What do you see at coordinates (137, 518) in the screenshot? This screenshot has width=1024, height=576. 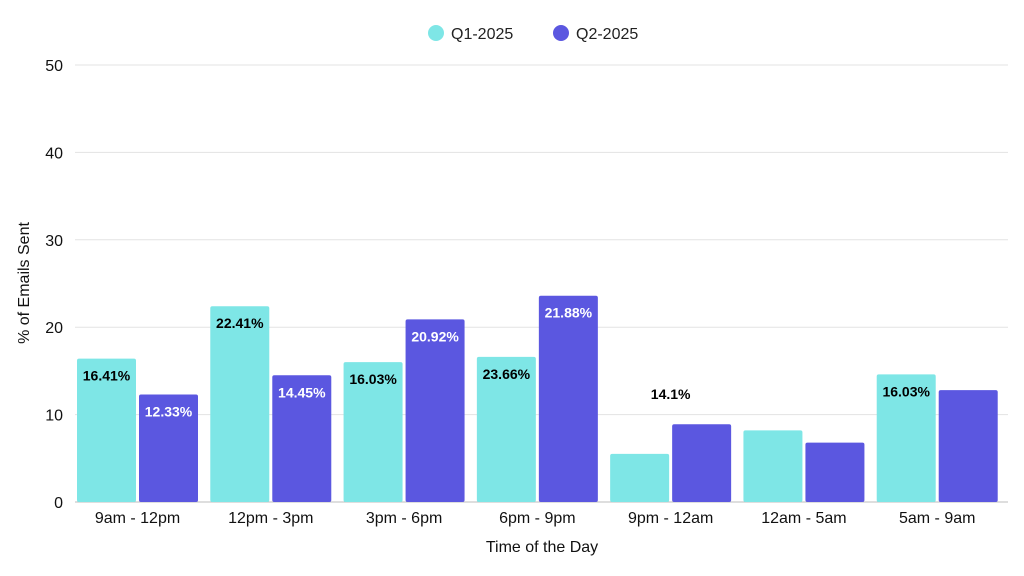 I see `x-tick-label: 9am - 12pm` at bounding box center [137, 518].